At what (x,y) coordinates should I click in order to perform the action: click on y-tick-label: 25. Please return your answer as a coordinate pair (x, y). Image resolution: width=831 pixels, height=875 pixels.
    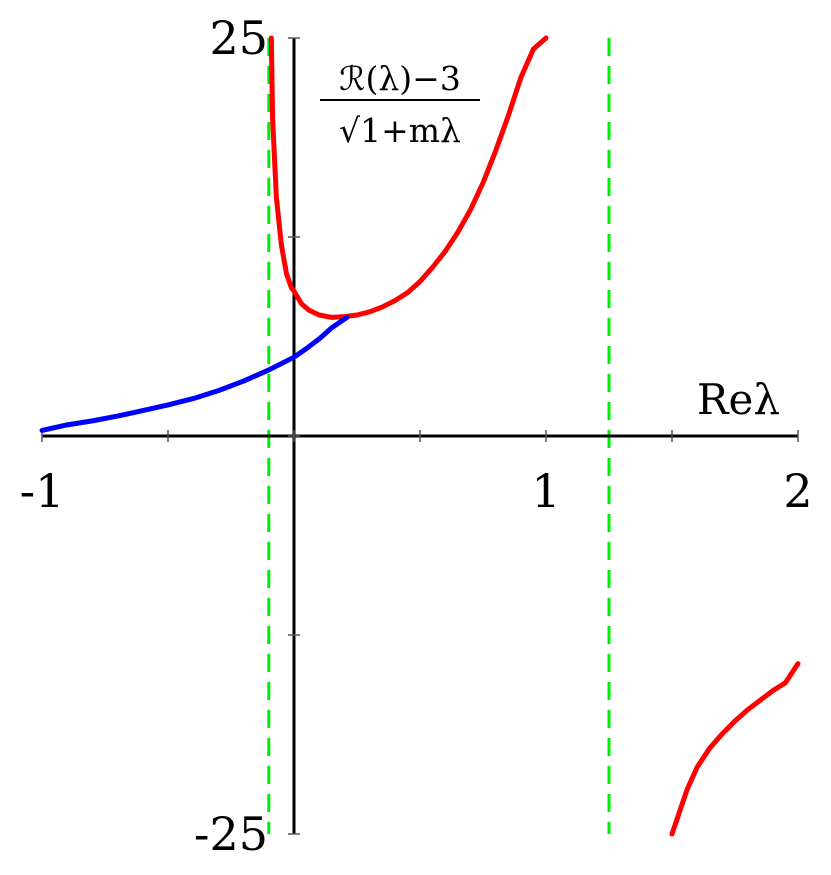
    Looking at the image, I should click on (238, 38).